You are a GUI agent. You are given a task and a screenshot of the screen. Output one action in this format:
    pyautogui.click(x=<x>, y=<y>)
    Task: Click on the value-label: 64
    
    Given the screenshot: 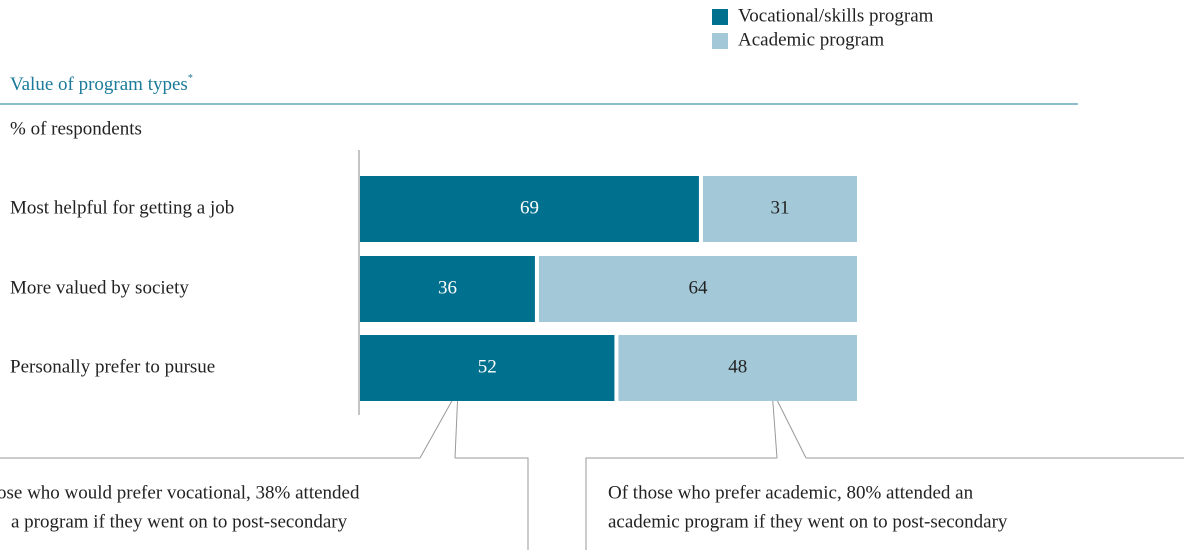 What is the action you would take?
    pyautogui.click(x=698, y=287)
    